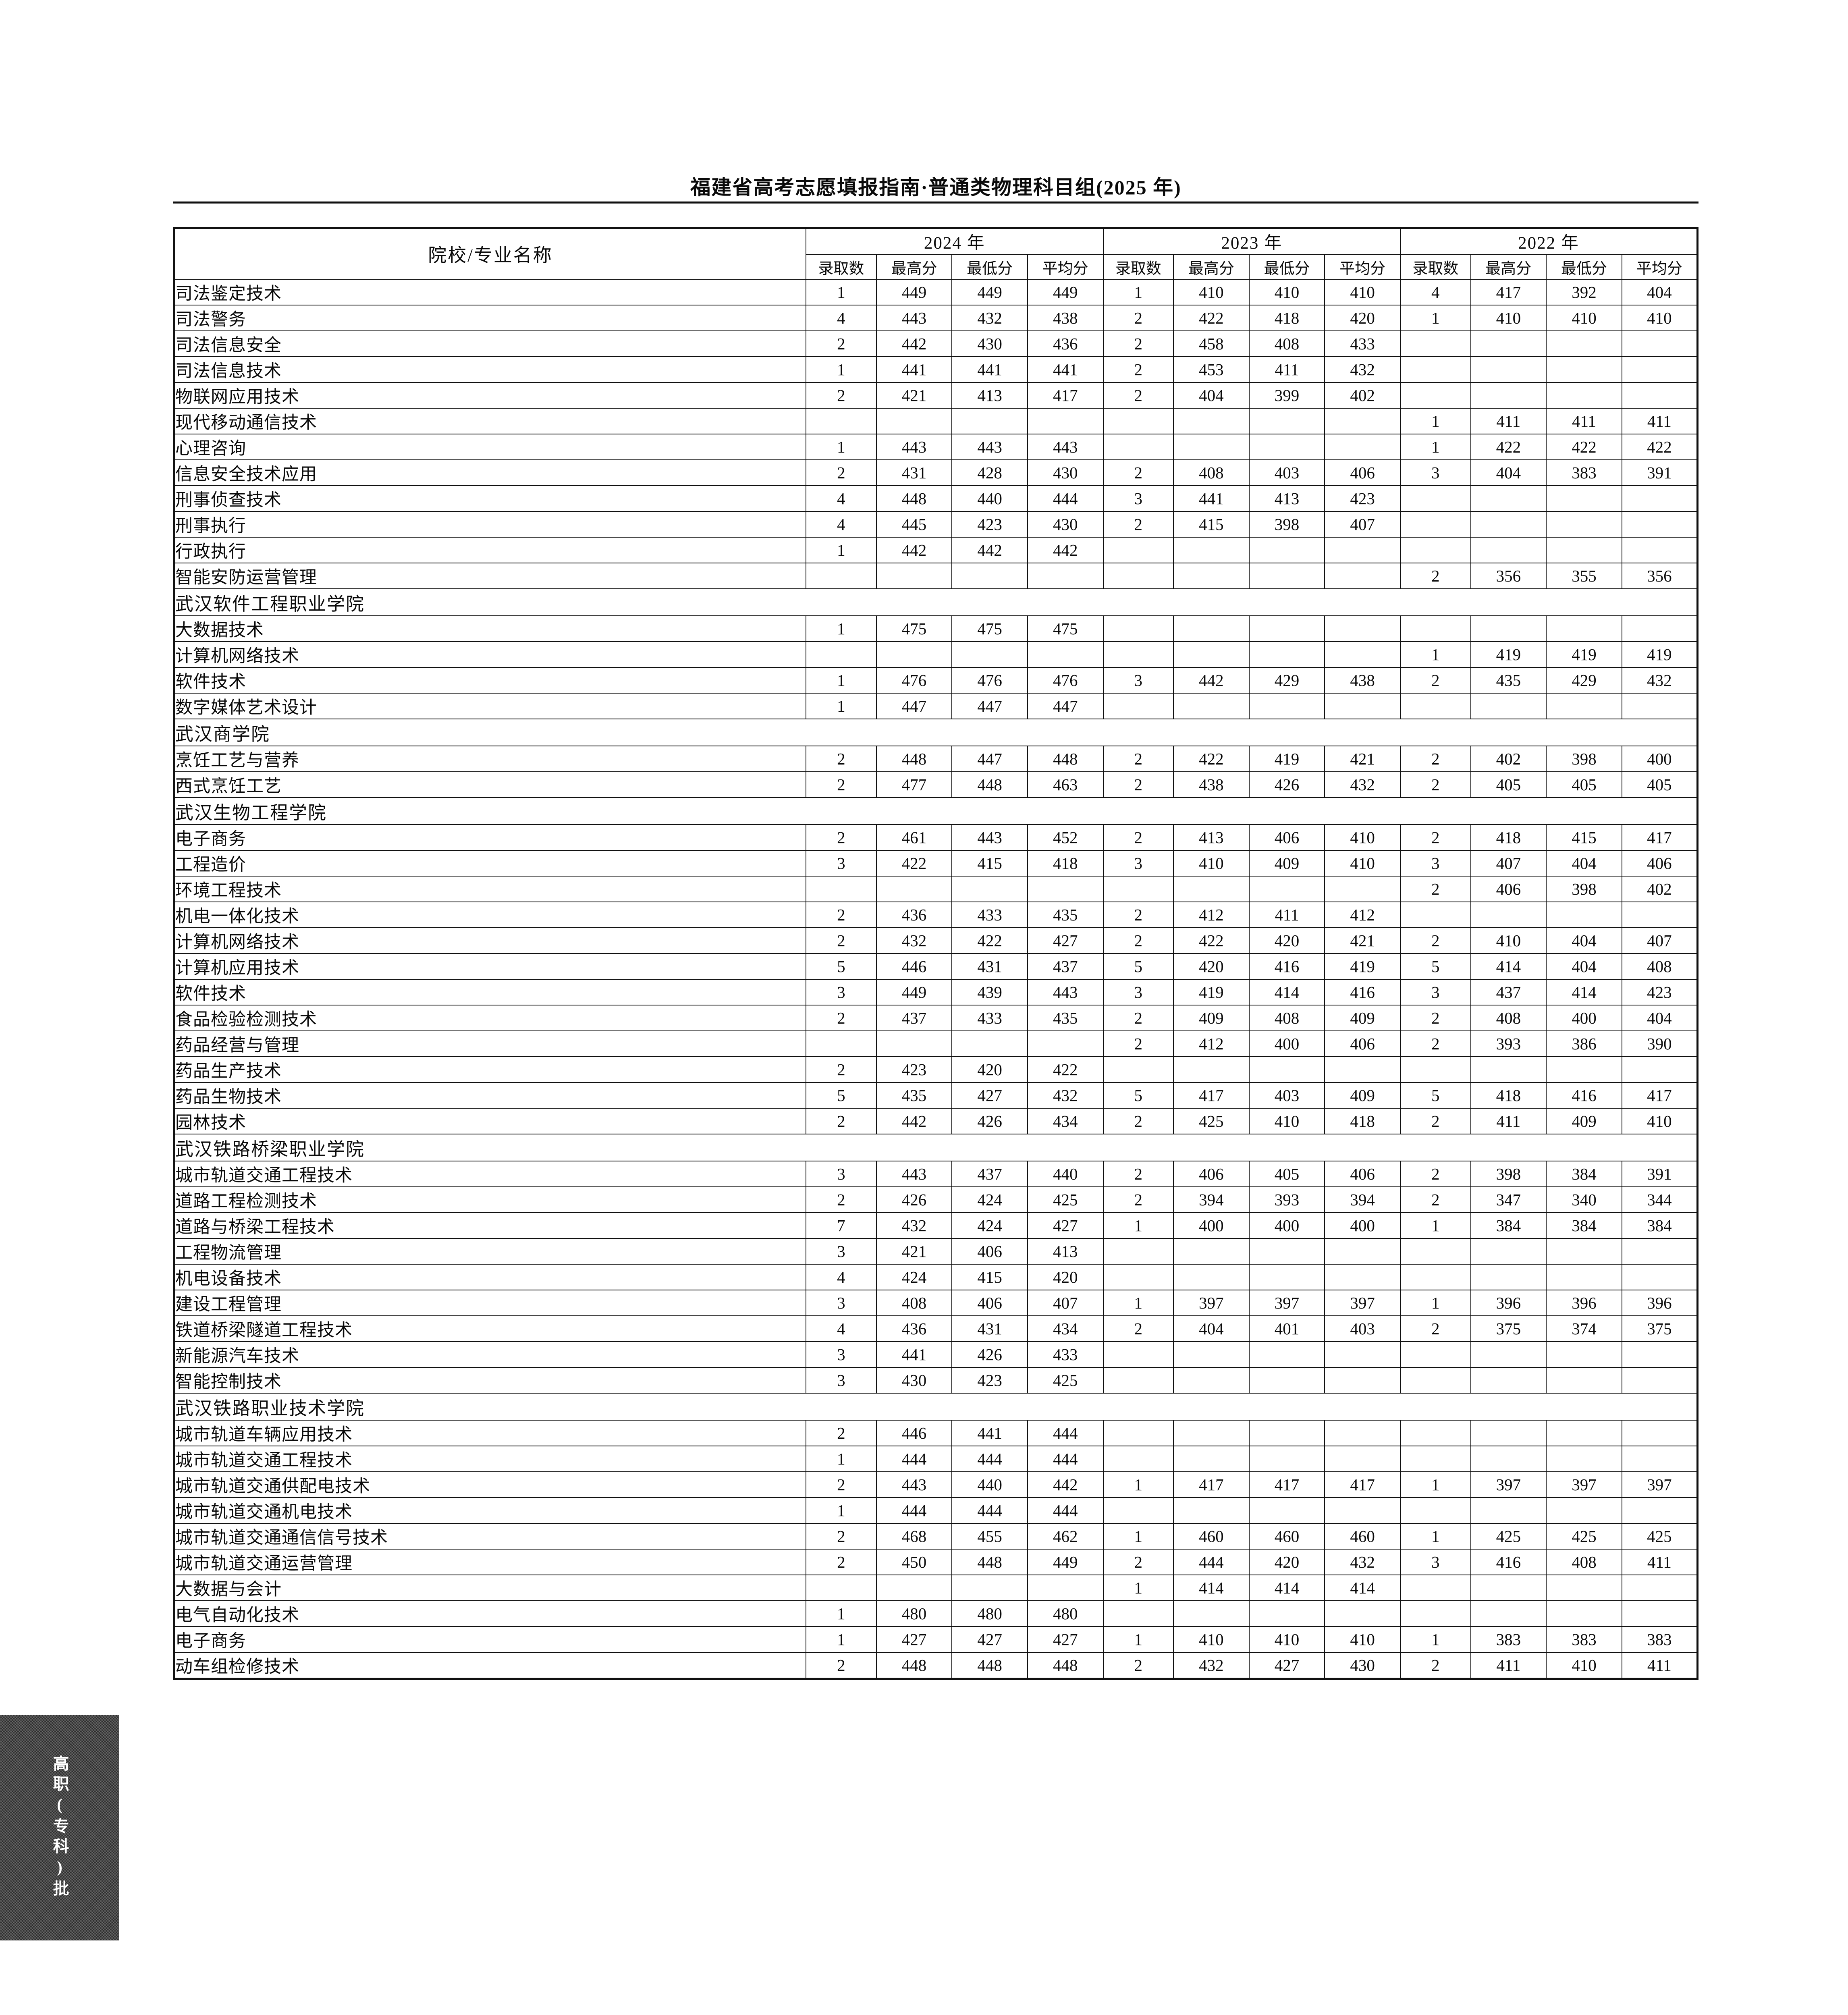 The image size is (1848, 2015). What do you see at coordinates (1211, 1588) in the screenshot?
I see `cell-2023-max: 414` at bounding box center [1211, 1588].